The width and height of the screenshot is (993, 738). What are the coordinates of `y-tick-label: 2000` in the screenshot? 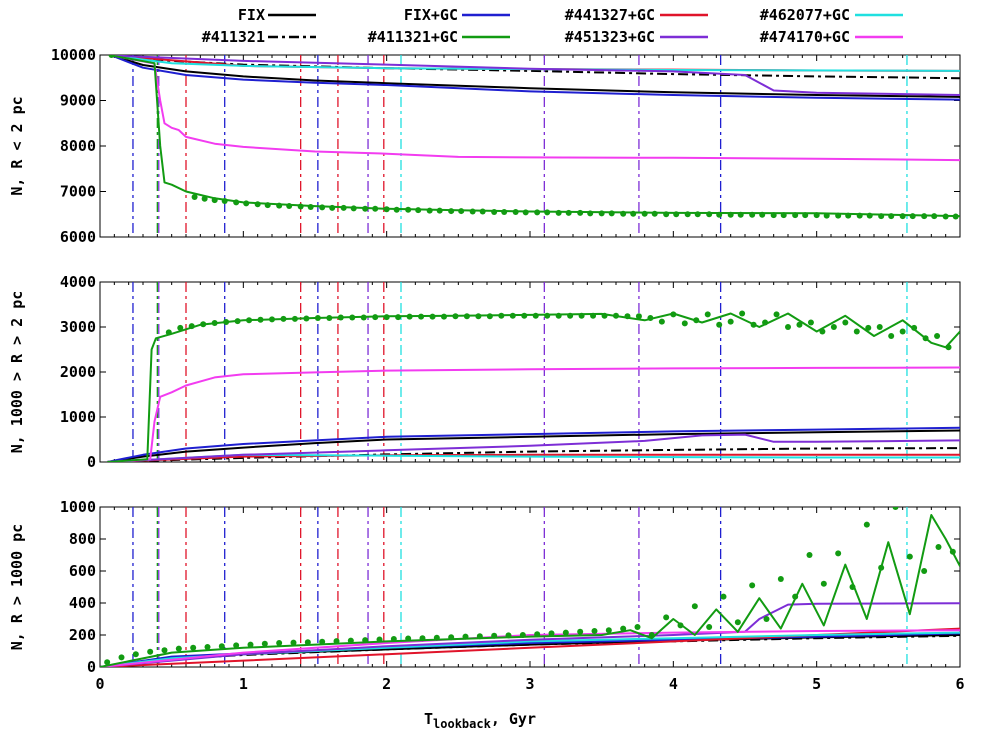 It's located at (78, 372).